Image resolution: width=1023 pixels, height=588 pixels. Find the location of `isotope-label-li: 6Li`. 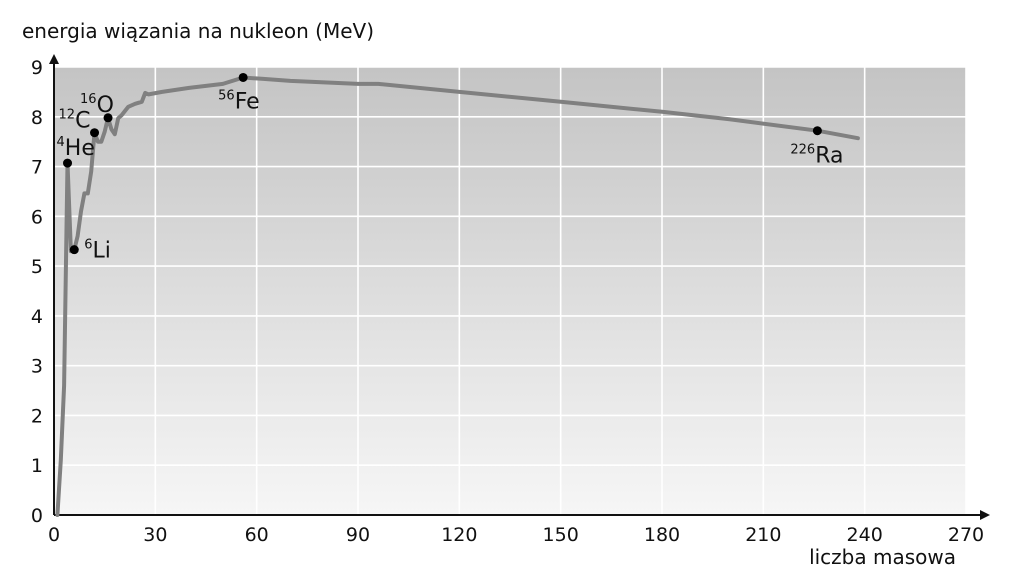

isotope-label-li: 6Li is located at coordinates (97, 251).